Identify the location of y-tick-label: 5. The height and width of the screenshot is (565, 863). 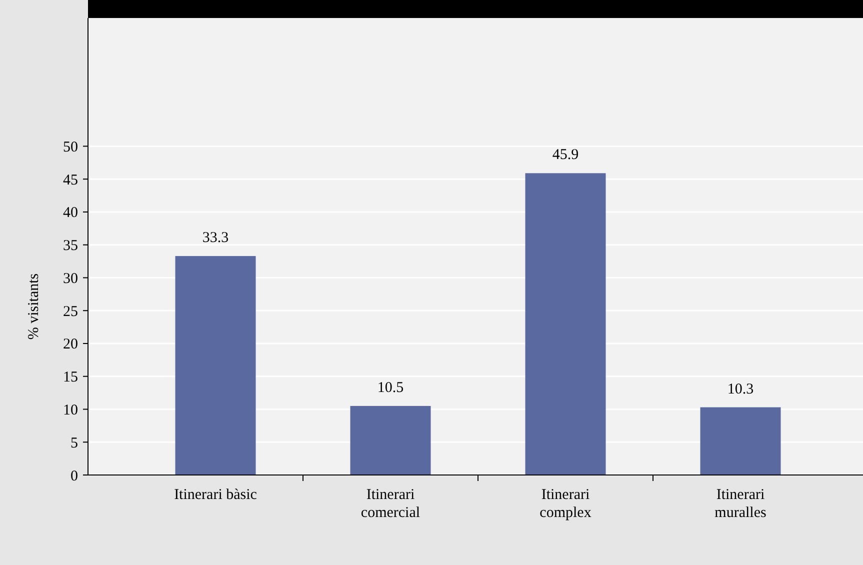
(74, 443).